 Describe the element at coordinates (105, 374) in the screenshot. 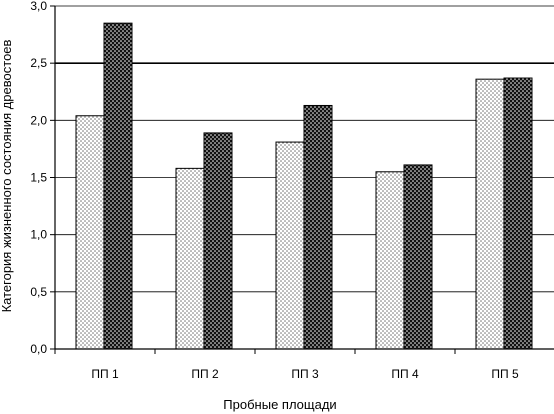

I see `x-tick-label: ПП 1` at that location.